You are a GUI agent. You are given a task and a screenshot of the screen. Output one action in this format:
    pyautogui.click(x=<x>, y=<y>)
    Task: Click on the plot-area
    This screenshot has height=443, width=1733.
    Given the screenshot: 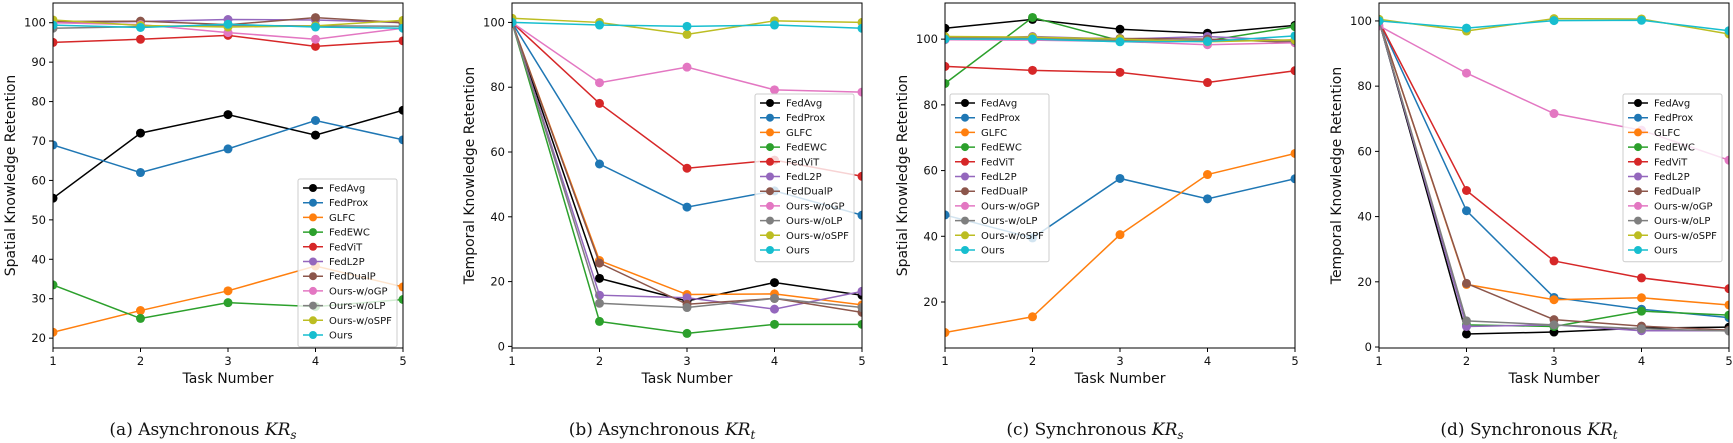 What is the action you would take?
    pyautogui.click(x=1120, y=175)
    